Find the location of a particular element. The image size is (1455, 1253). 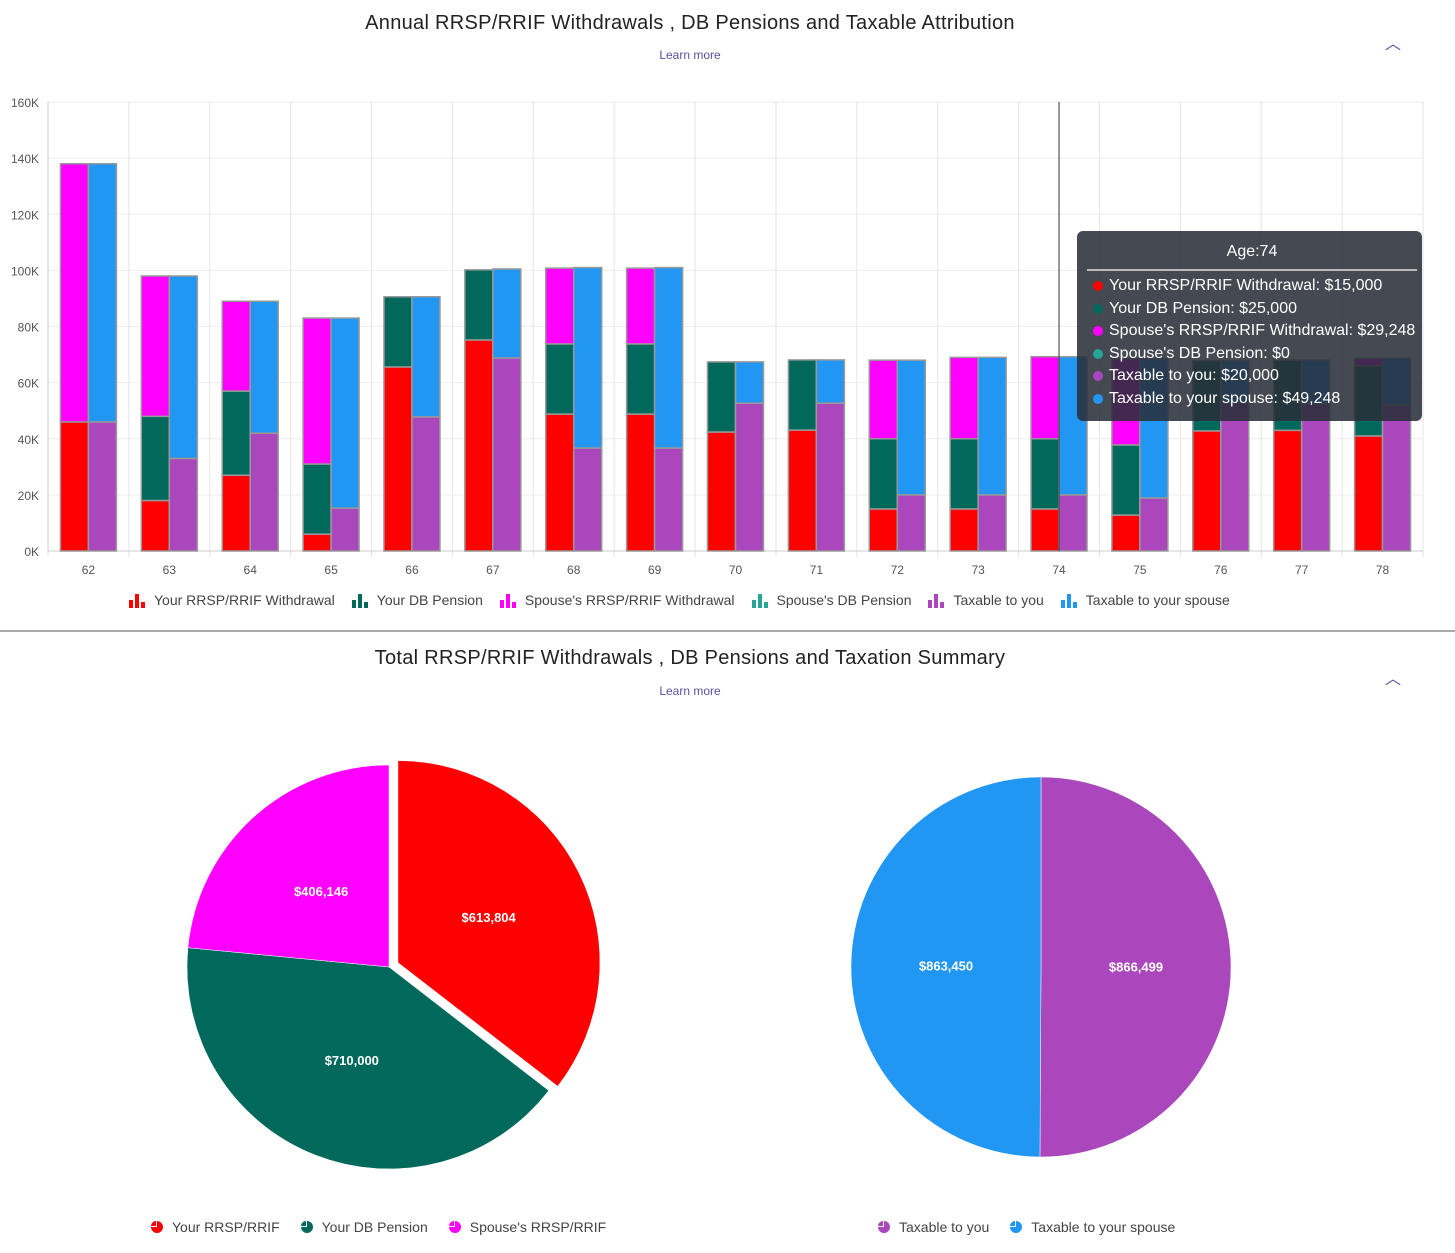

series-dot-icon is located at coordinates (1098, 331).